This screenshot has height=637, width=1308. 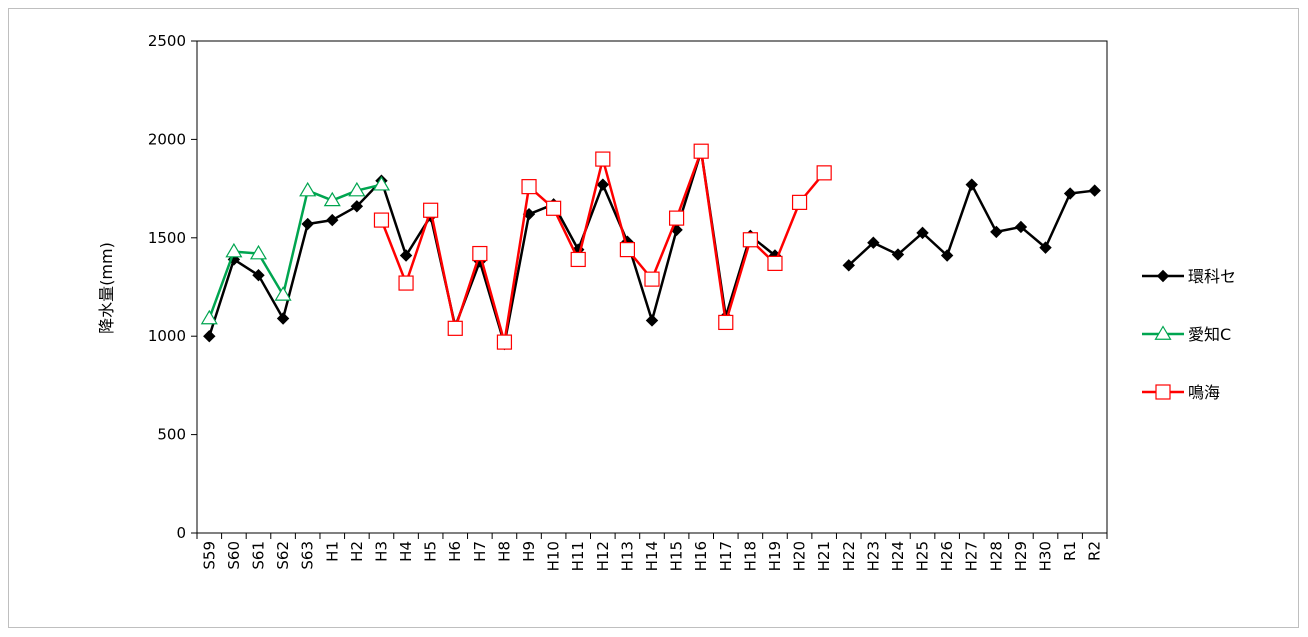 What do you see at coordinates (1212, 276) in the screenshot?
I see `legend-label: 環科セ` at bounding box center [1212, 276].